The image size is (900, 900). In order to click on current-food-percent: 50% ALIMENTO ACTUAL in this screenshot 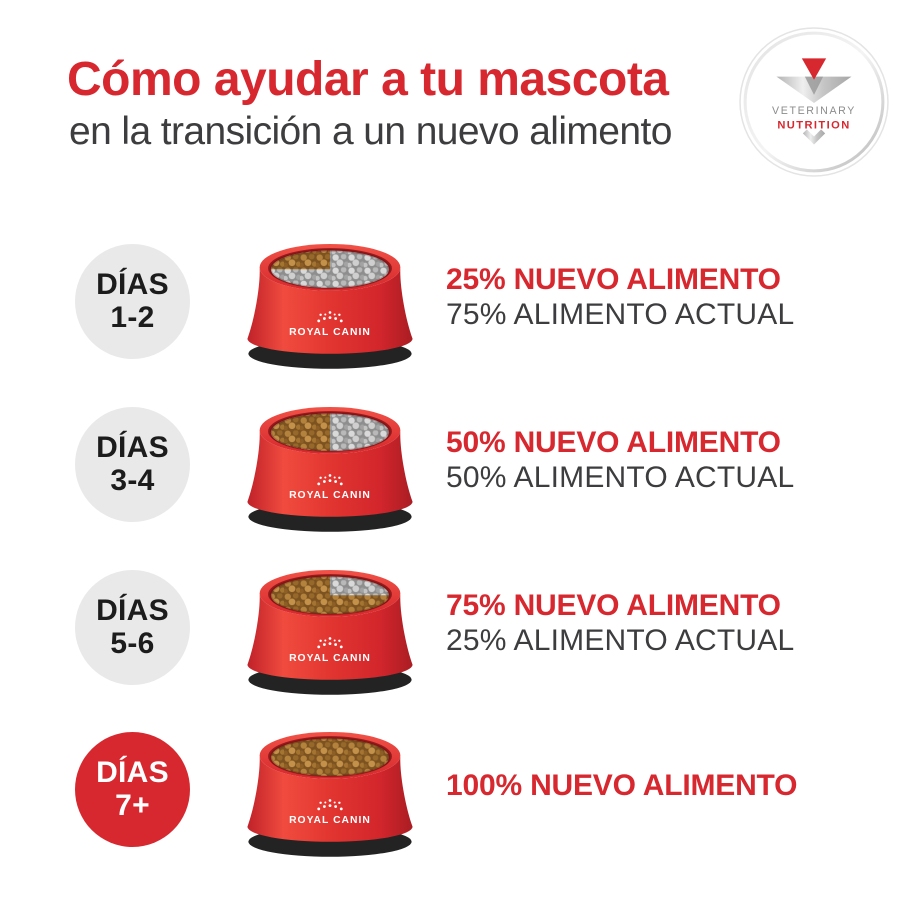, I will do `click(620, 477)`.